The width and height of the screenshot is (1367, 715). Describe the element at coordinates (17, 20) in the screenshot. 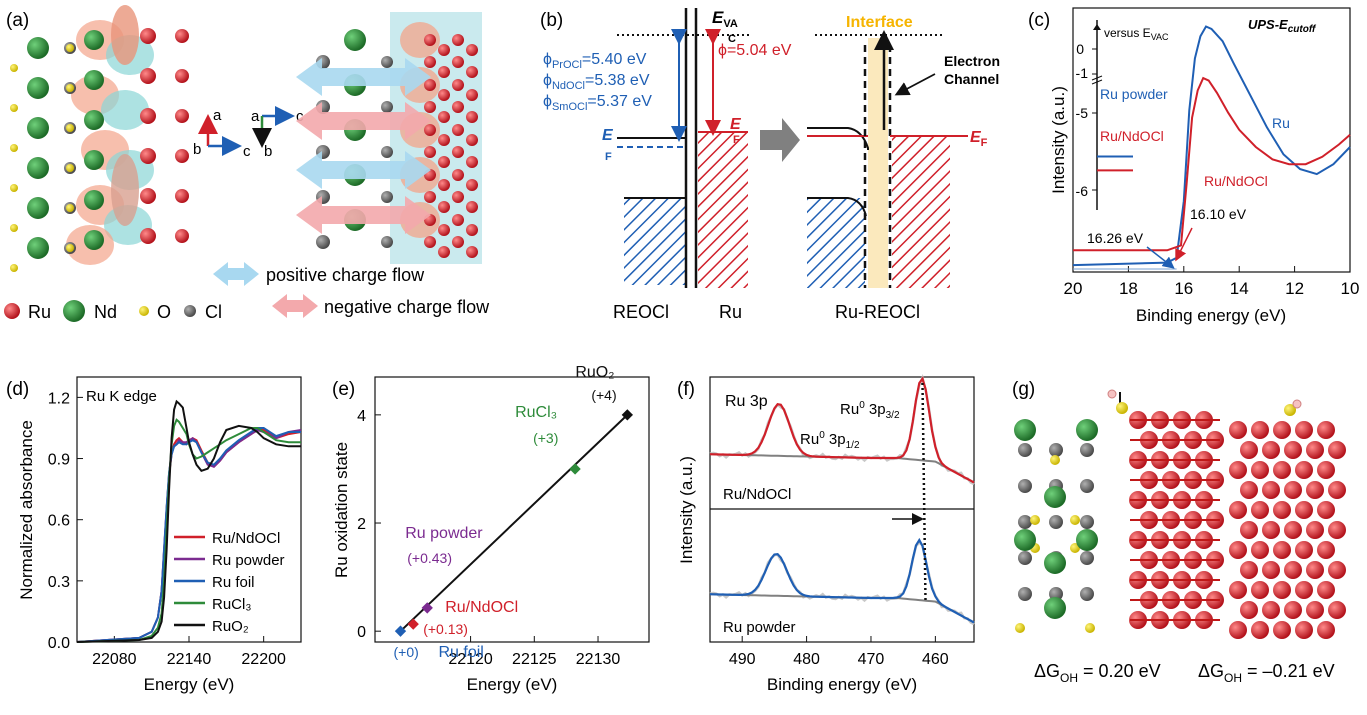

I see `panel-a-label: (a)` at that location.